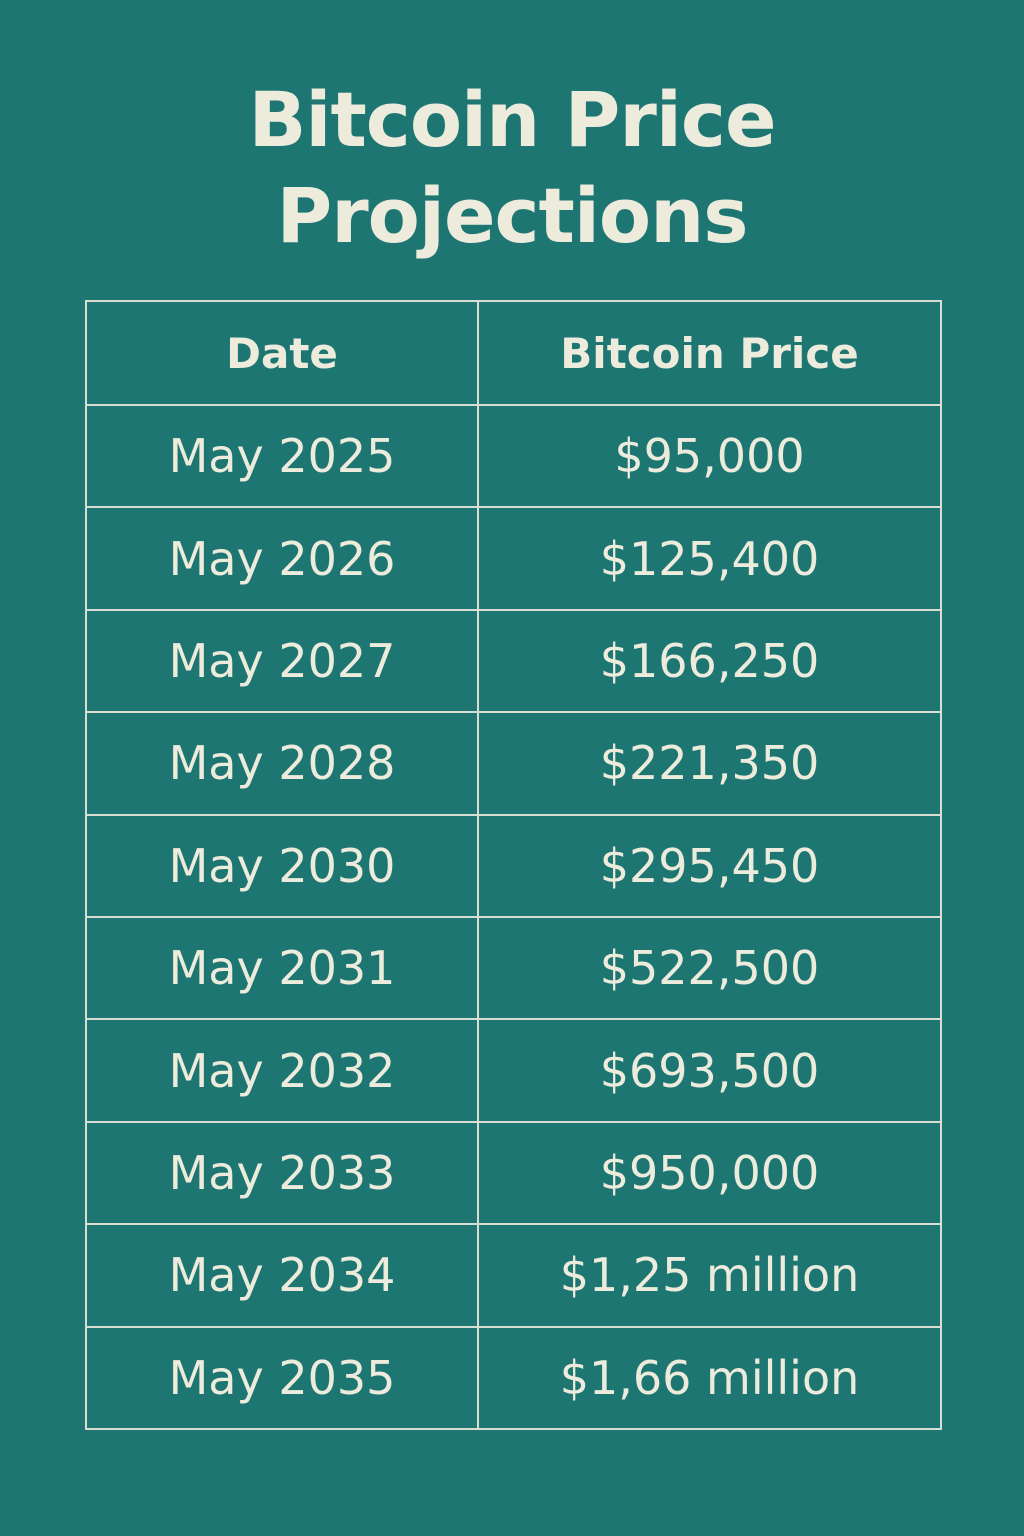 This screenshot has width=1024, height=1536. Describe the element at coordinates (282, 1070) in the screenshot. I see `date-cell: May 2032` at that location.